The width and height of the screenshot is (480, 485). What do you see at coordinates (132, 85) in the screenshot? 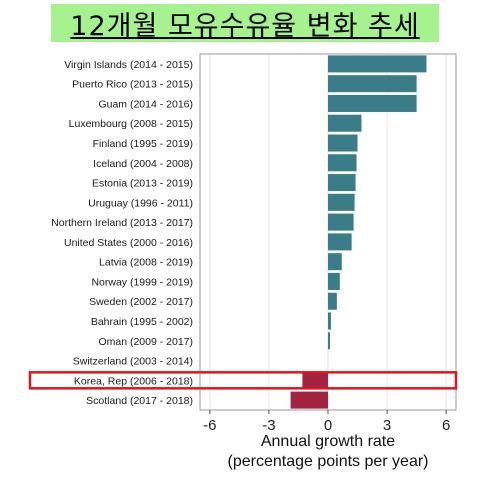
I see `category-label: Puerto Rico (2013 - 2015)` at bounding box center [132, 85].